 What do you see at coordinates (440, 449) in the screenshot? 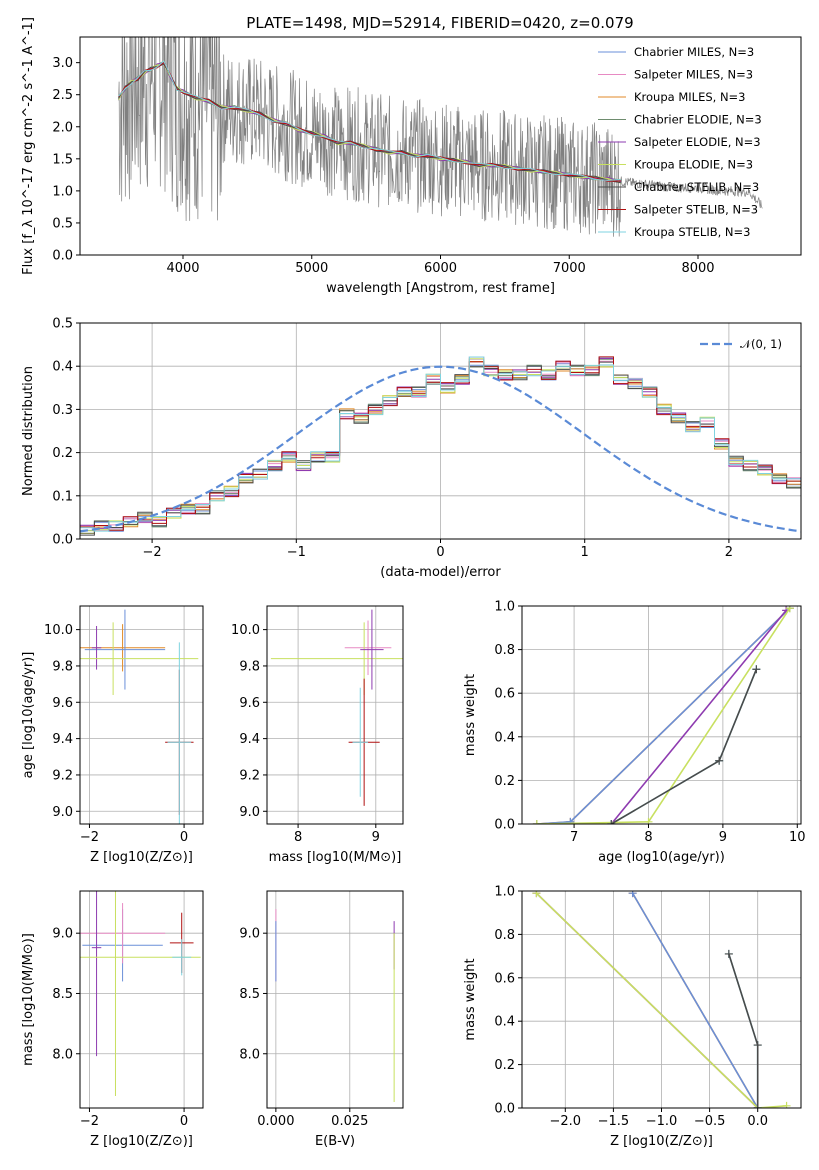
I see `normal-curve` at bounding box center [440, 449].